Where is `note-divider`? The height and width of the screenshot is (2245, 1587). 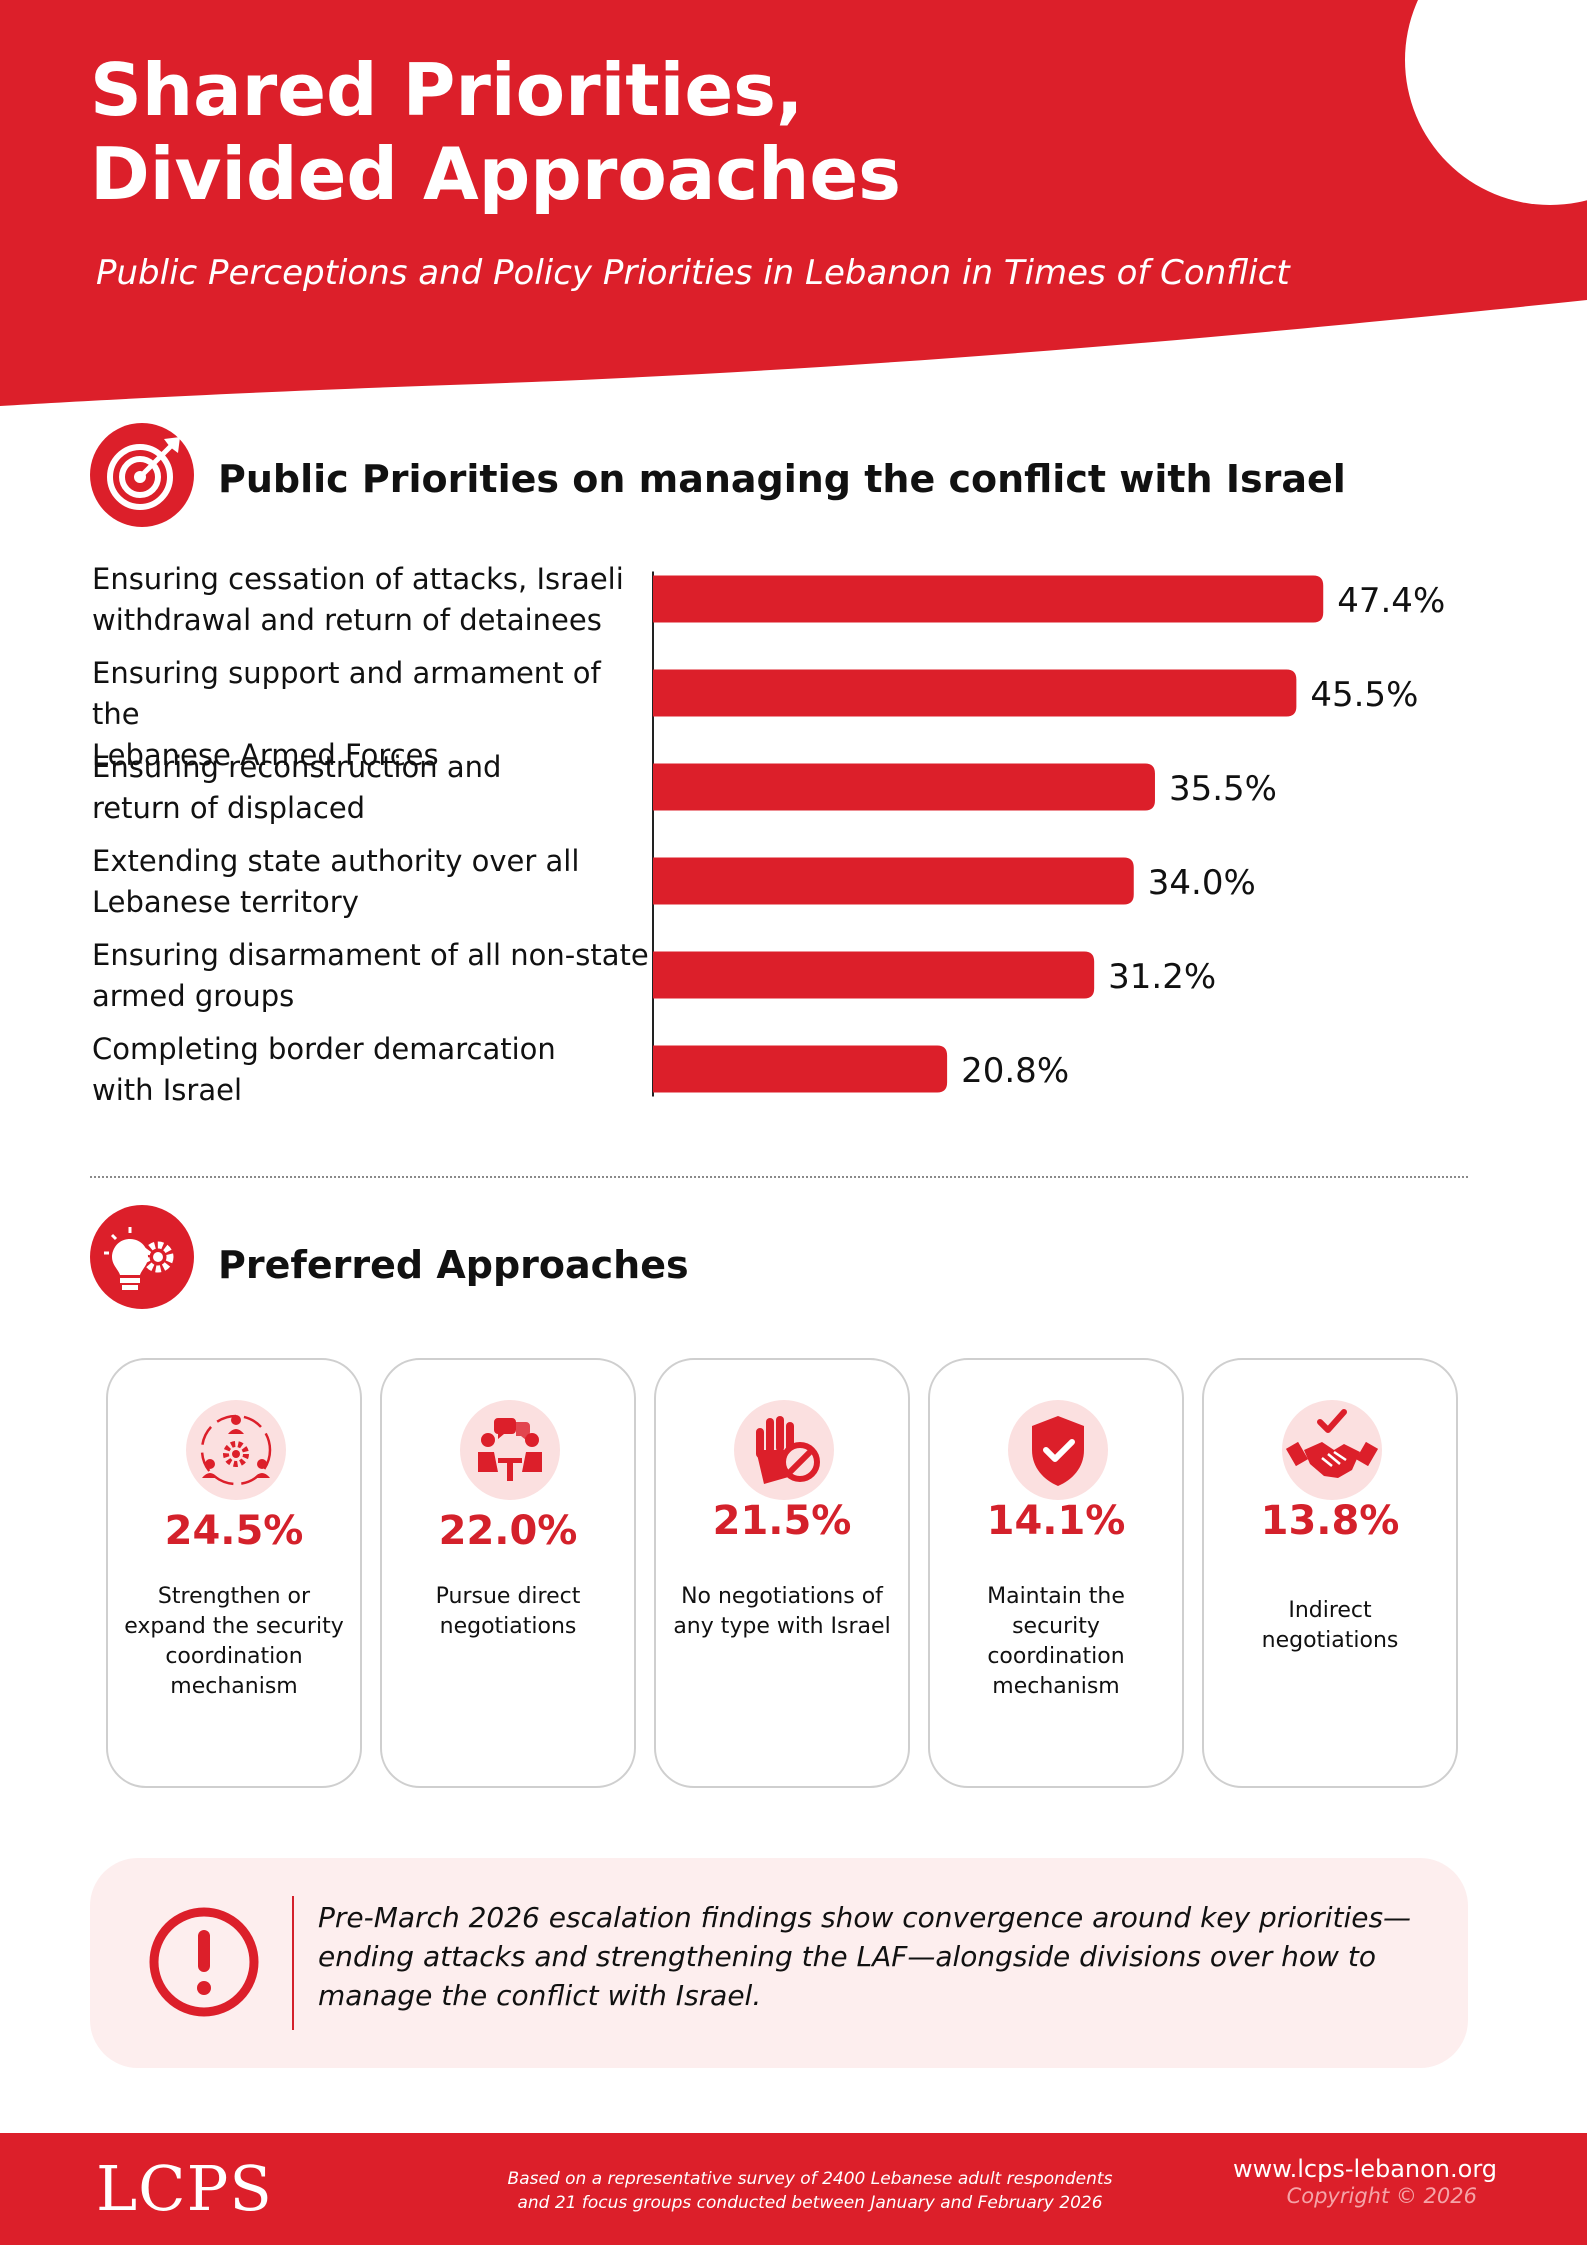
note-divider is located at coordinates (293, 1963).